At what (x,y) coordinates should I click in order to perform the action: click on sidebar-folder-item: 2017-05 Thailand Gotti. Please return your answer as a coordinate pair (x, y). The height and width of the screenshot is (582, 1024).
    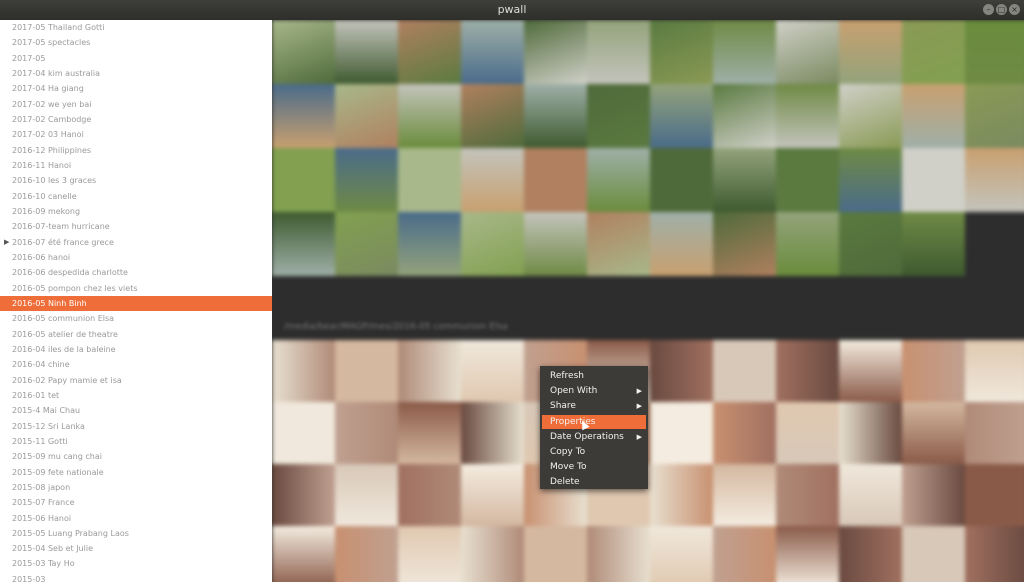
    Looking at the image, I should click on (136, 27).